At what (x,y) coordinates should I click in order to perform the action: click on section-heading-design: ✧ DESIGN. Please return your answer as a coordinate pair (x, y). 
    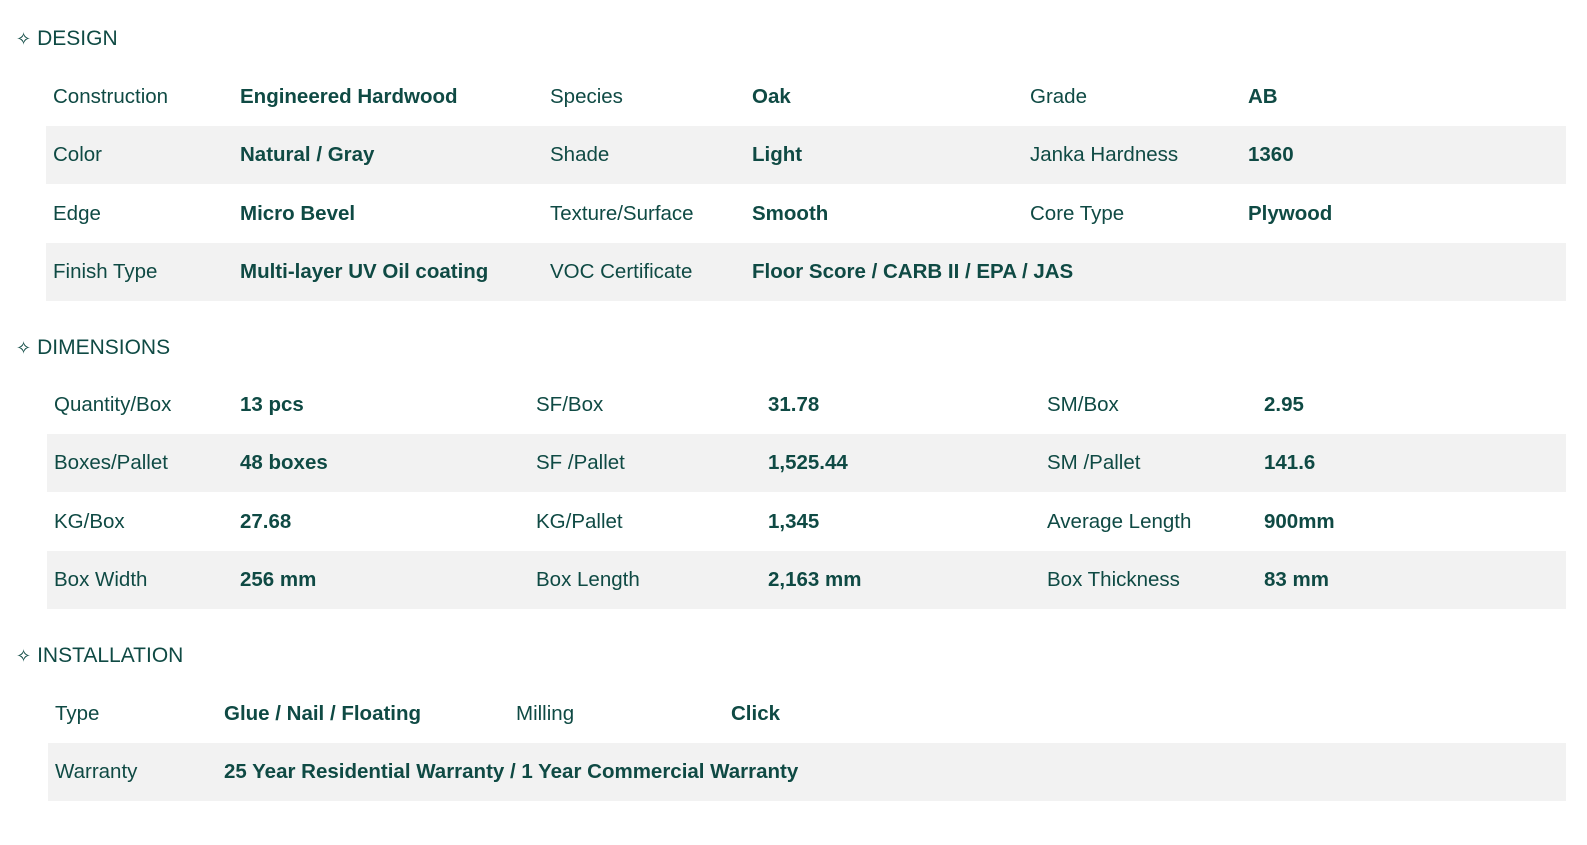
    Looking at the image, I should click on (67, 39).